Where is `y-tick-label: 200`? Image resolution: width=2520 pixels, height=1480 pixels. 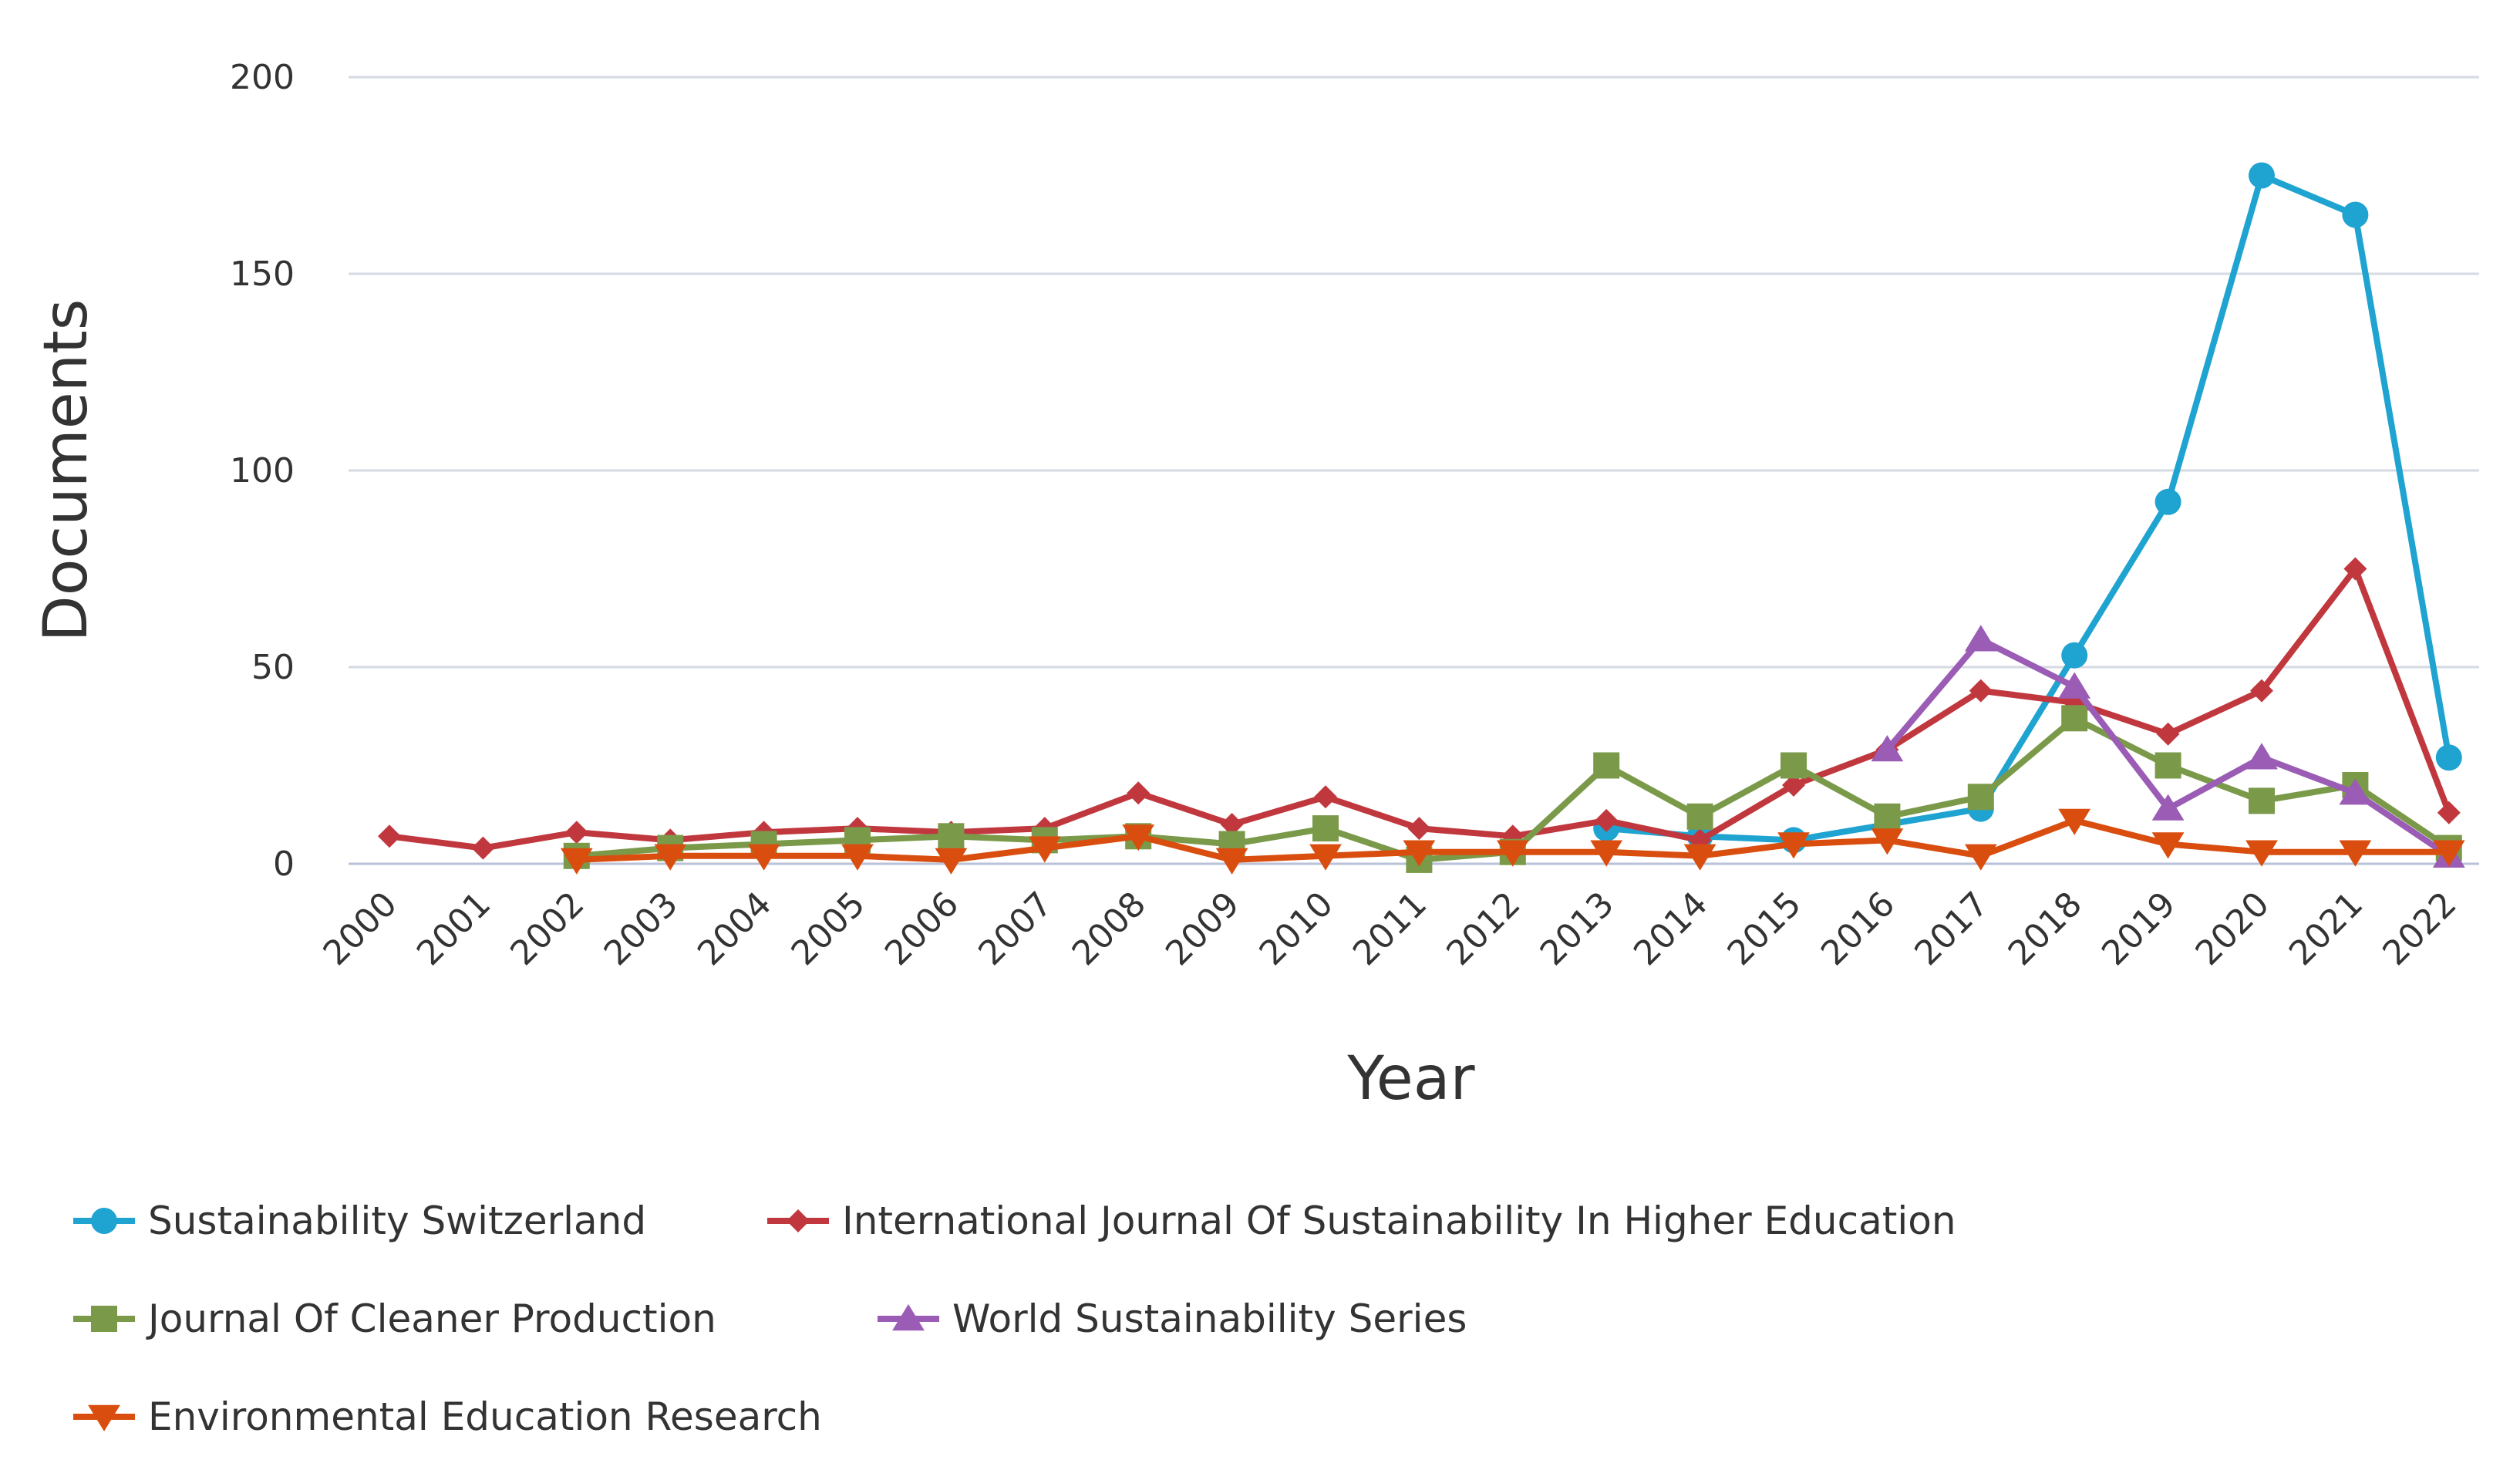 y-tick-label: 200 is located at coordinates (262, 77).